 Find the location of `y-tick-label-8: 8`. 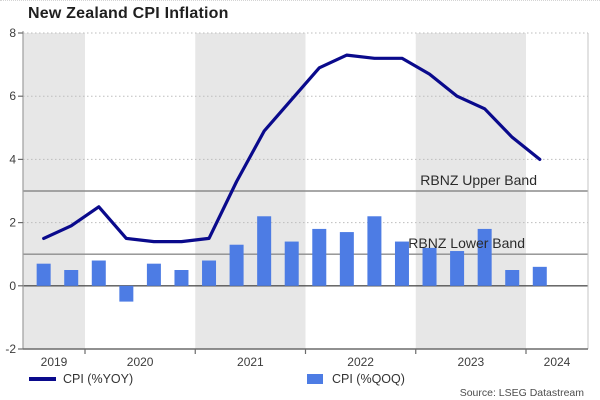

y-tick-label-8: 8 is located at coordinates (12, 33).